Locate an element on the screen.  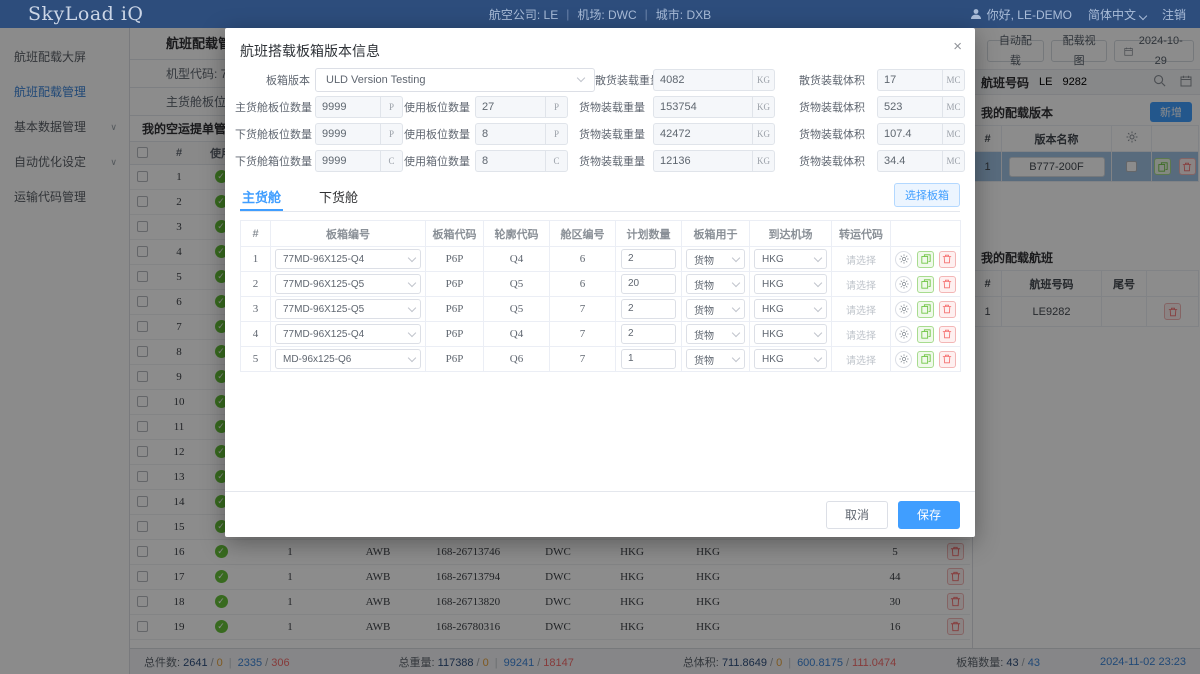
lower-deck-positions-field: 9999 P is located at coordinates (359, 133).